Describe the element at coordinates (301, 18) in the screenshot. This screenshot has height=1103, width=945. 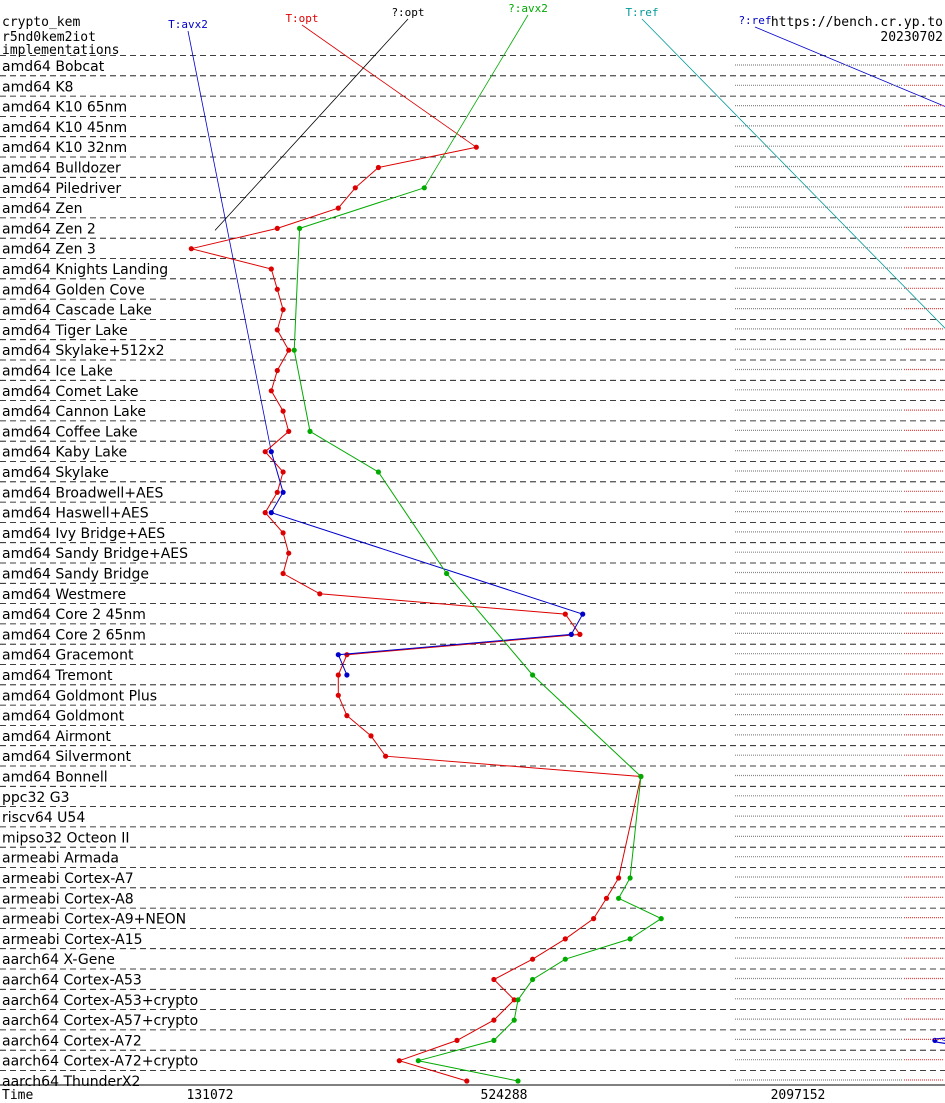
I see `legend-t-opt: T:opt` at that location.